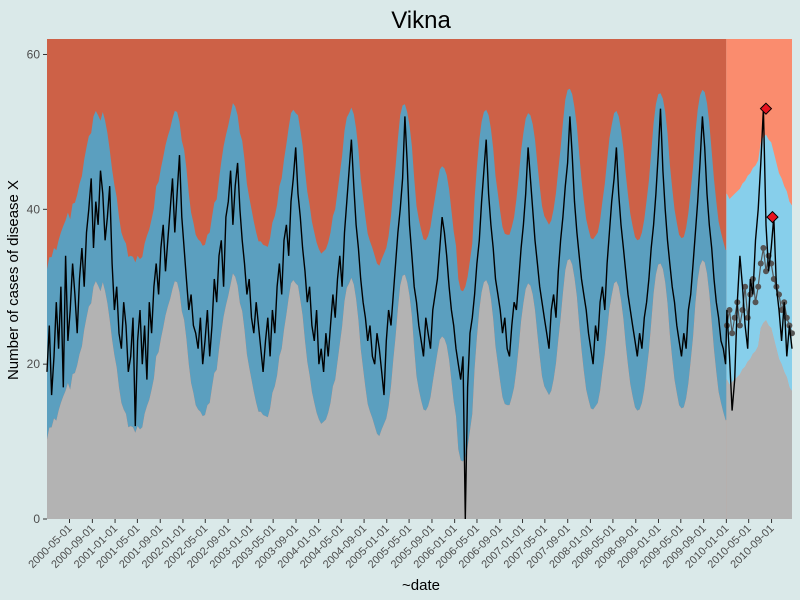 Image resolution: width=800 pixels, height=600 pixels. I want to click on y-tick-label-0: 0, so click(36, 519).